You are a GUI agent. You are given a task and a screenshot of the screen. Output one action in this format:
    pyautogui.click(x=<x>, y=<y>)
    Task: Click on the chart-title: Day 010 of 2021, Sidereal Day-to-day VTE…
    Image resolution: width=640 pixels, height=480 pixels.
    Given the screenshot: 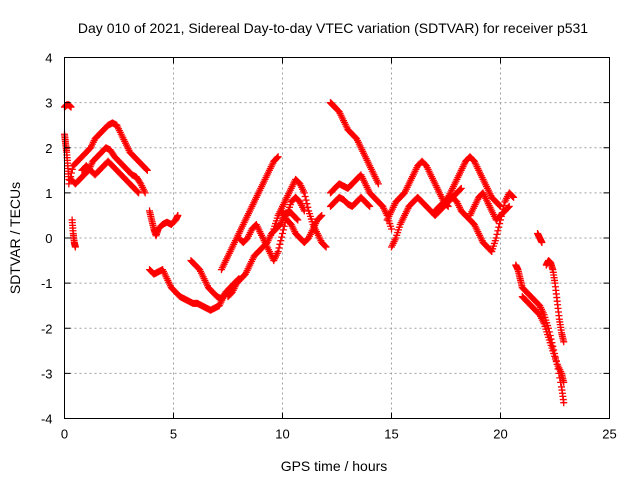 What is the action you would take?
    pyautogui.click(x=333, y=28)
    